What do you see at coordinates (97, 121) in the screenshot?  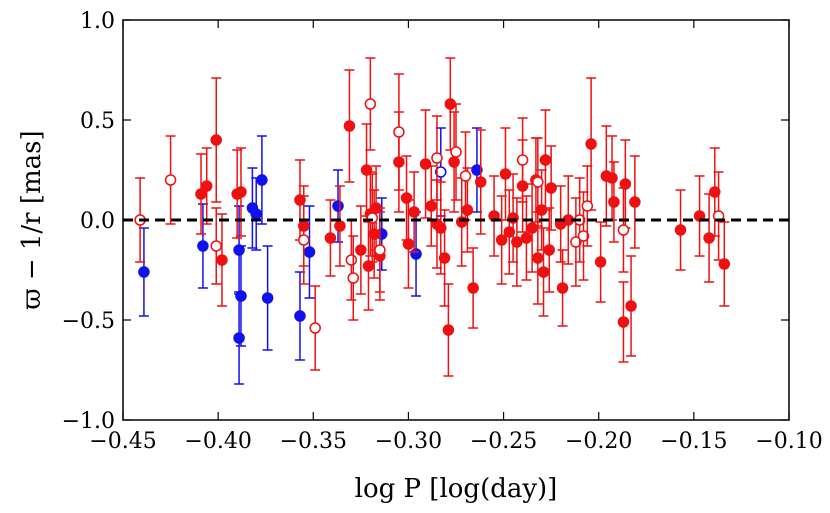 I see `y-tick-label: 0.5` at bounding box center [97, 121].